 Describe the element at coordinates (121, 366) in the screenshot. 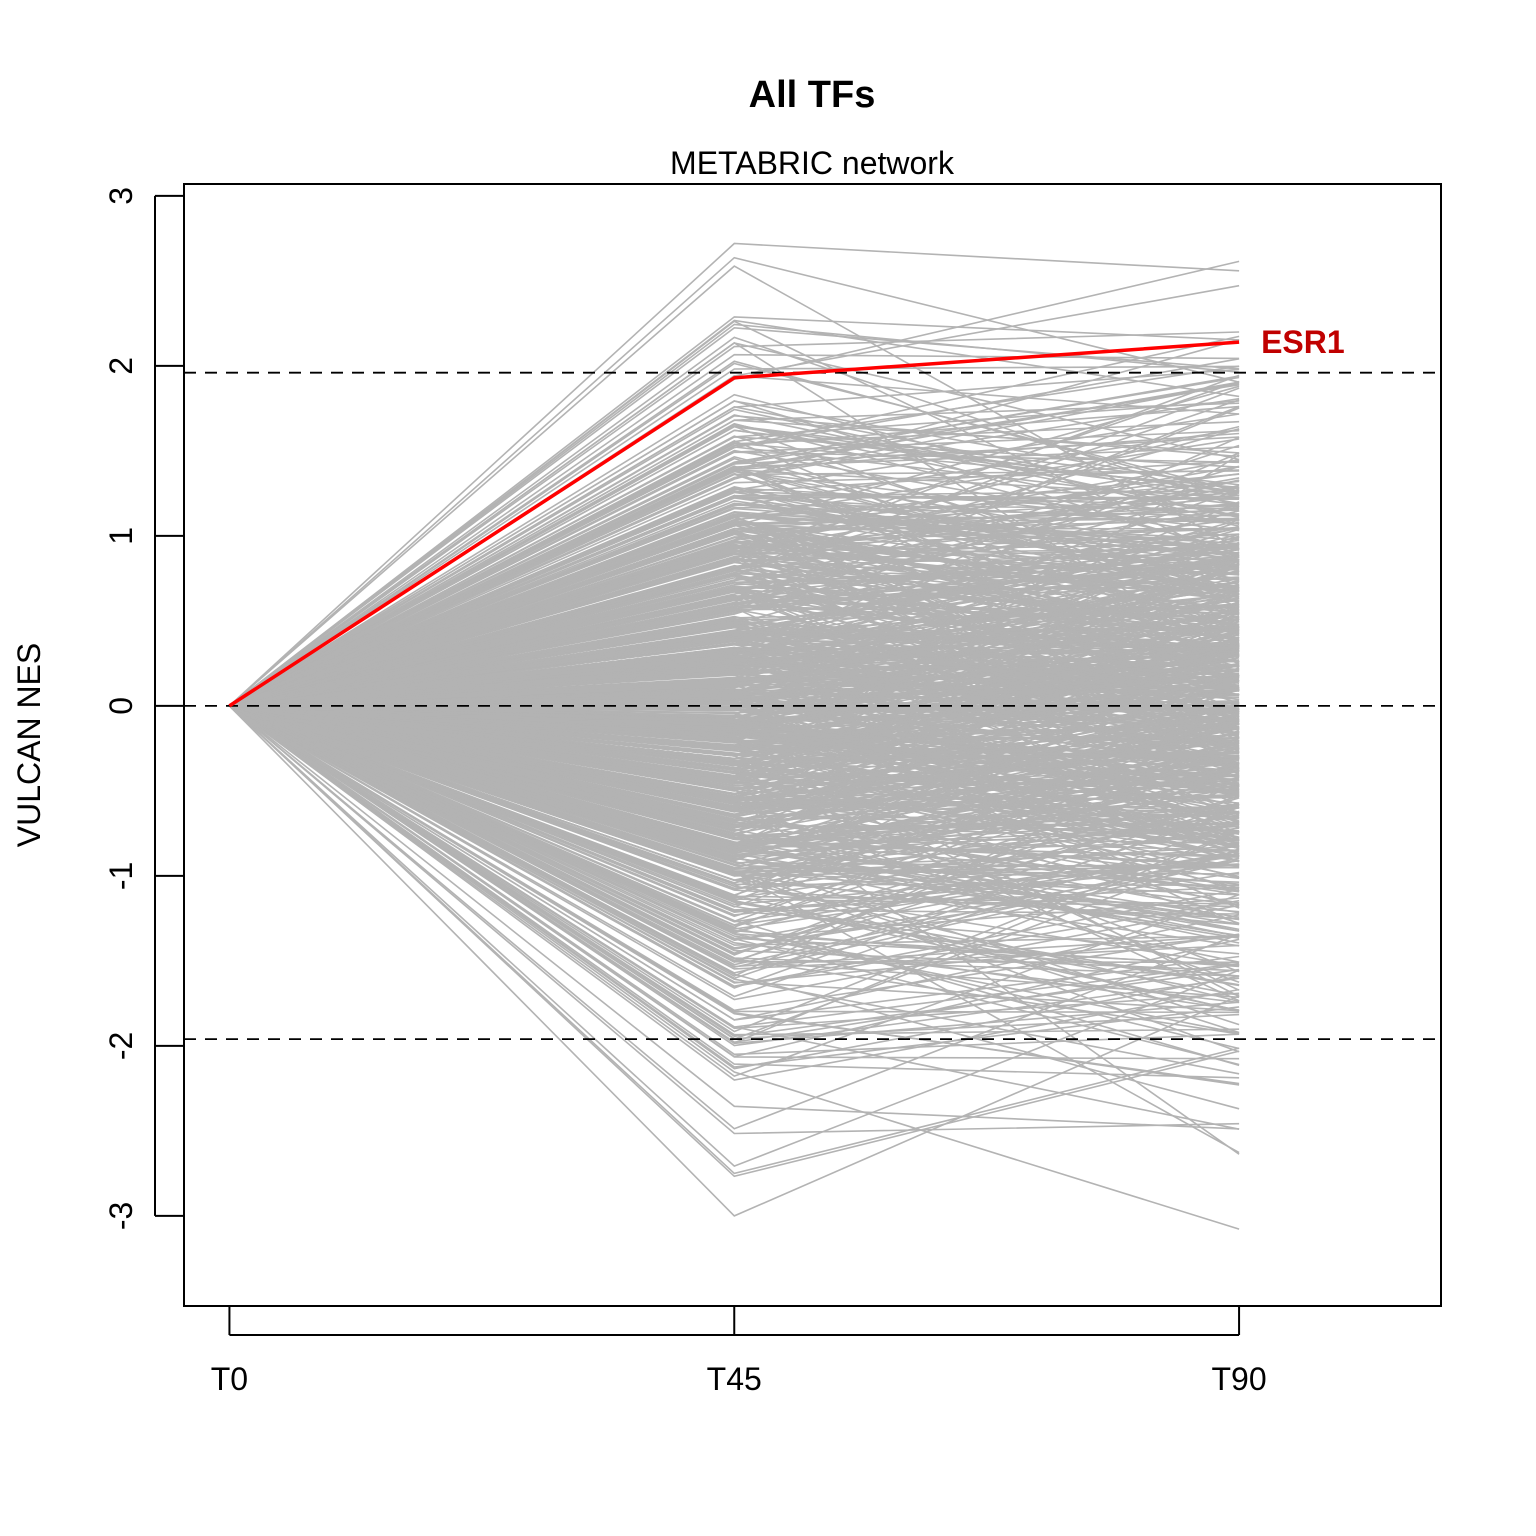

I see `y-tick-label: 2` at that location.